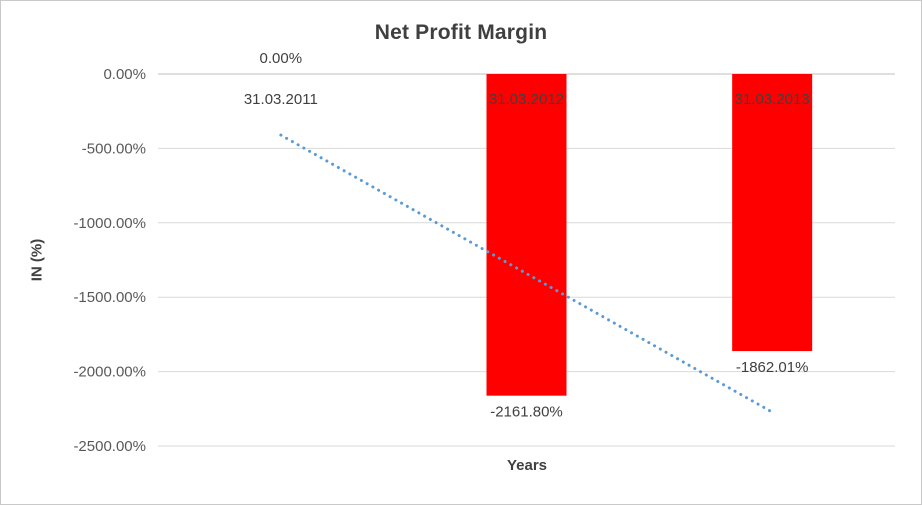 This screenshot has height=505, width=922. I want to click on category-label: 31.03.2011, so click(281, 99).